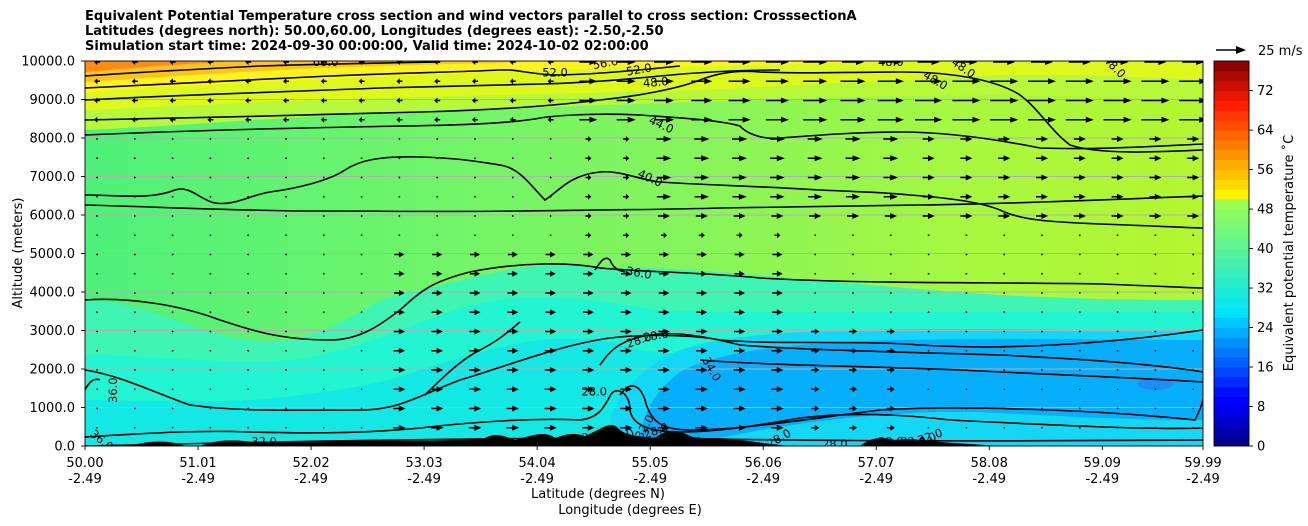 This screenshot has width=1308, height=526. I want to click on quiver-key-arrow-head, so click(1241, 50).